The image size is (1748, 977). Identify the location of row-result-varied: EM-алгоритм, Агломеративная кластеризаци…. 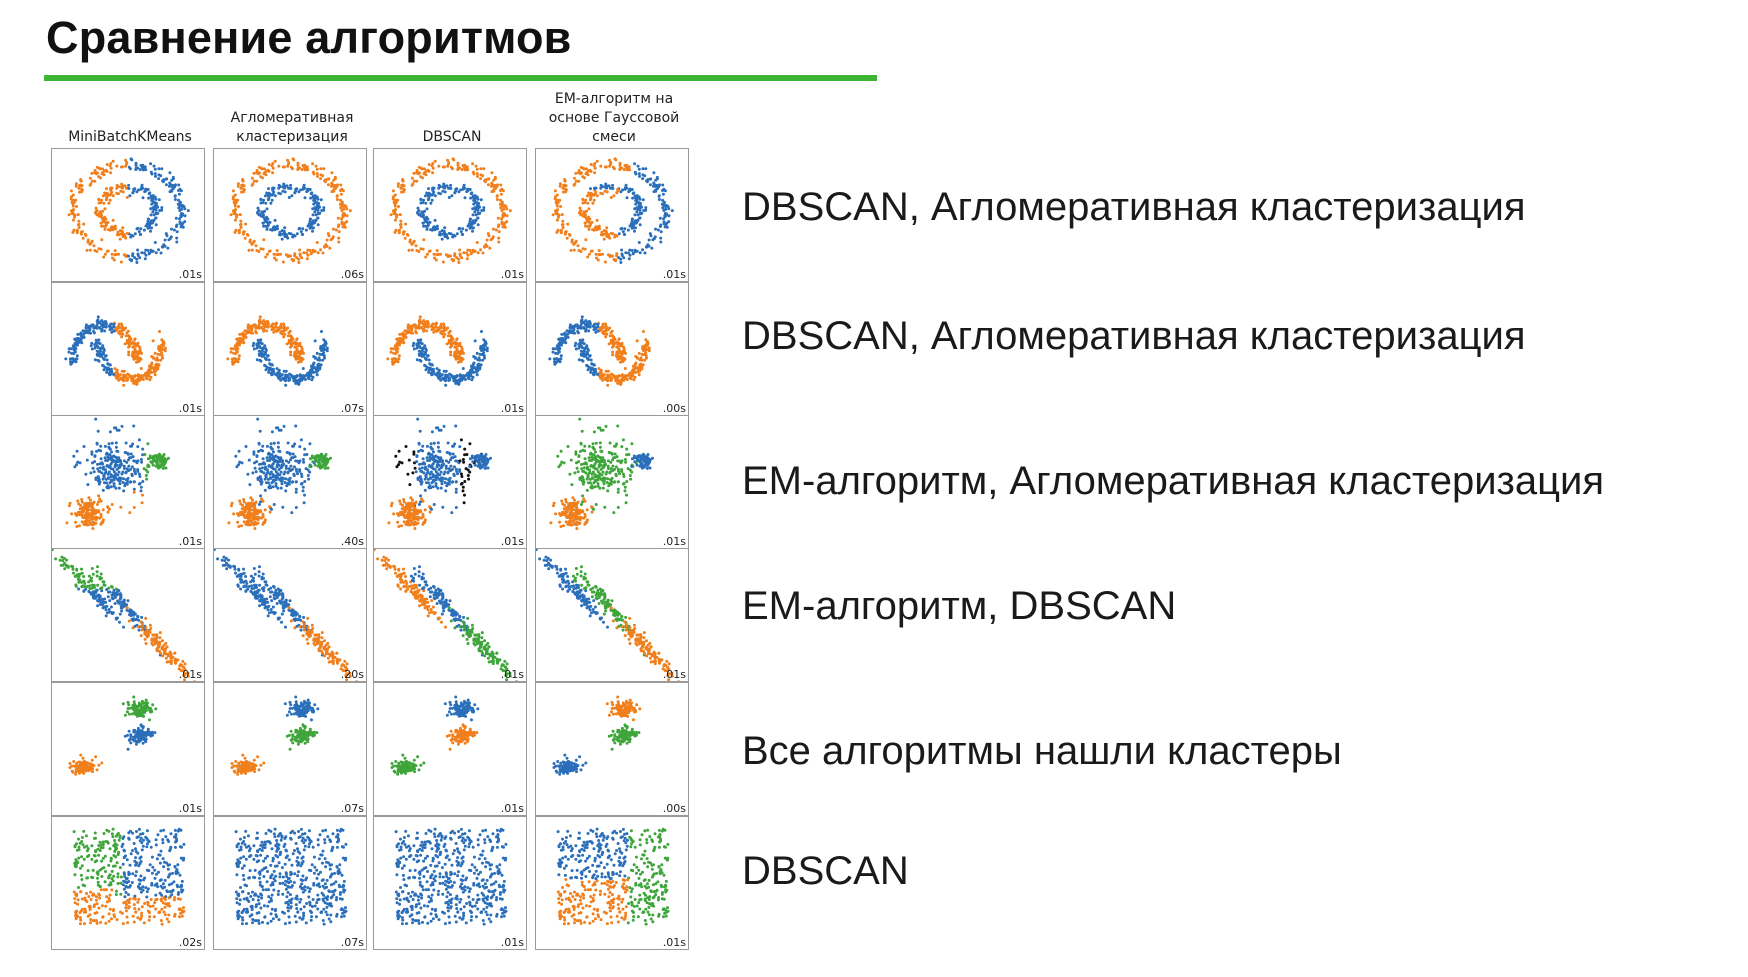
(1173, 481).